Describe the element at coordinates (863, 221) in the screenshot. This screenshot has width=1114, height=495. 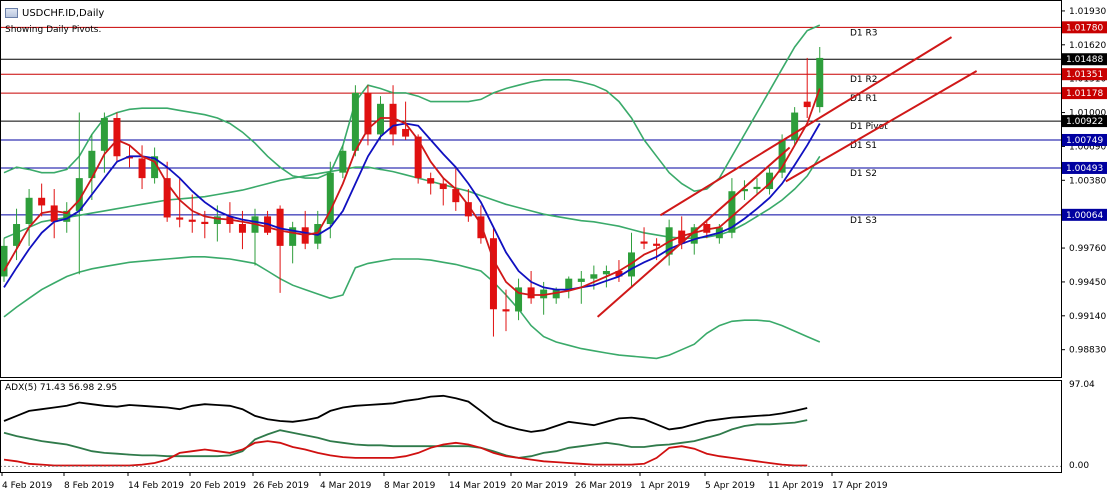
I see `pivot-name: D1 S3` at that location.